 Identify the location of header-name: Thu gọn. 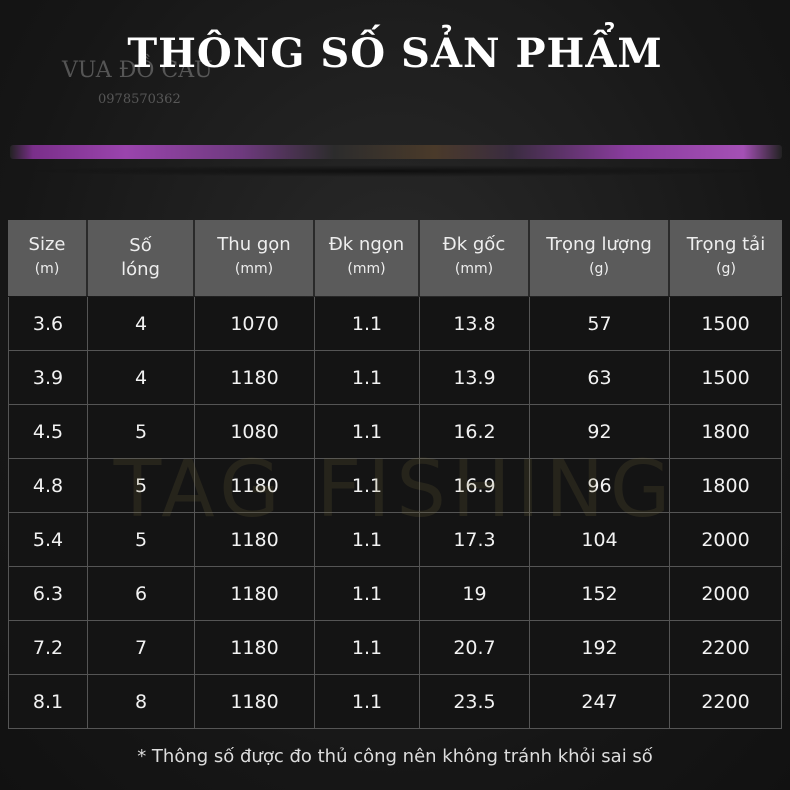
(254, 244).